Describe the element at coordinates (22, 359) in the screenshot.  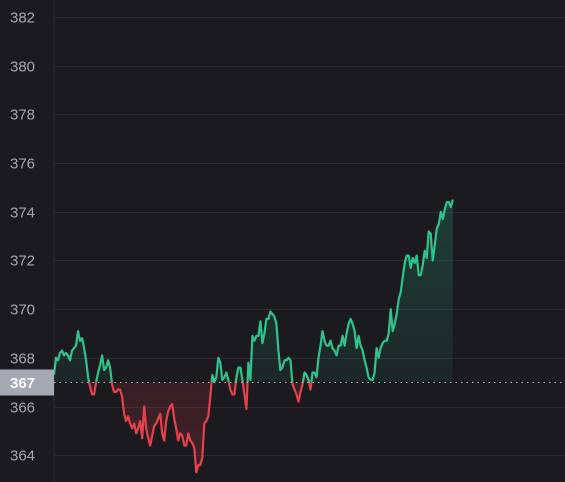
I see `y-tick-label: 368` at that location.